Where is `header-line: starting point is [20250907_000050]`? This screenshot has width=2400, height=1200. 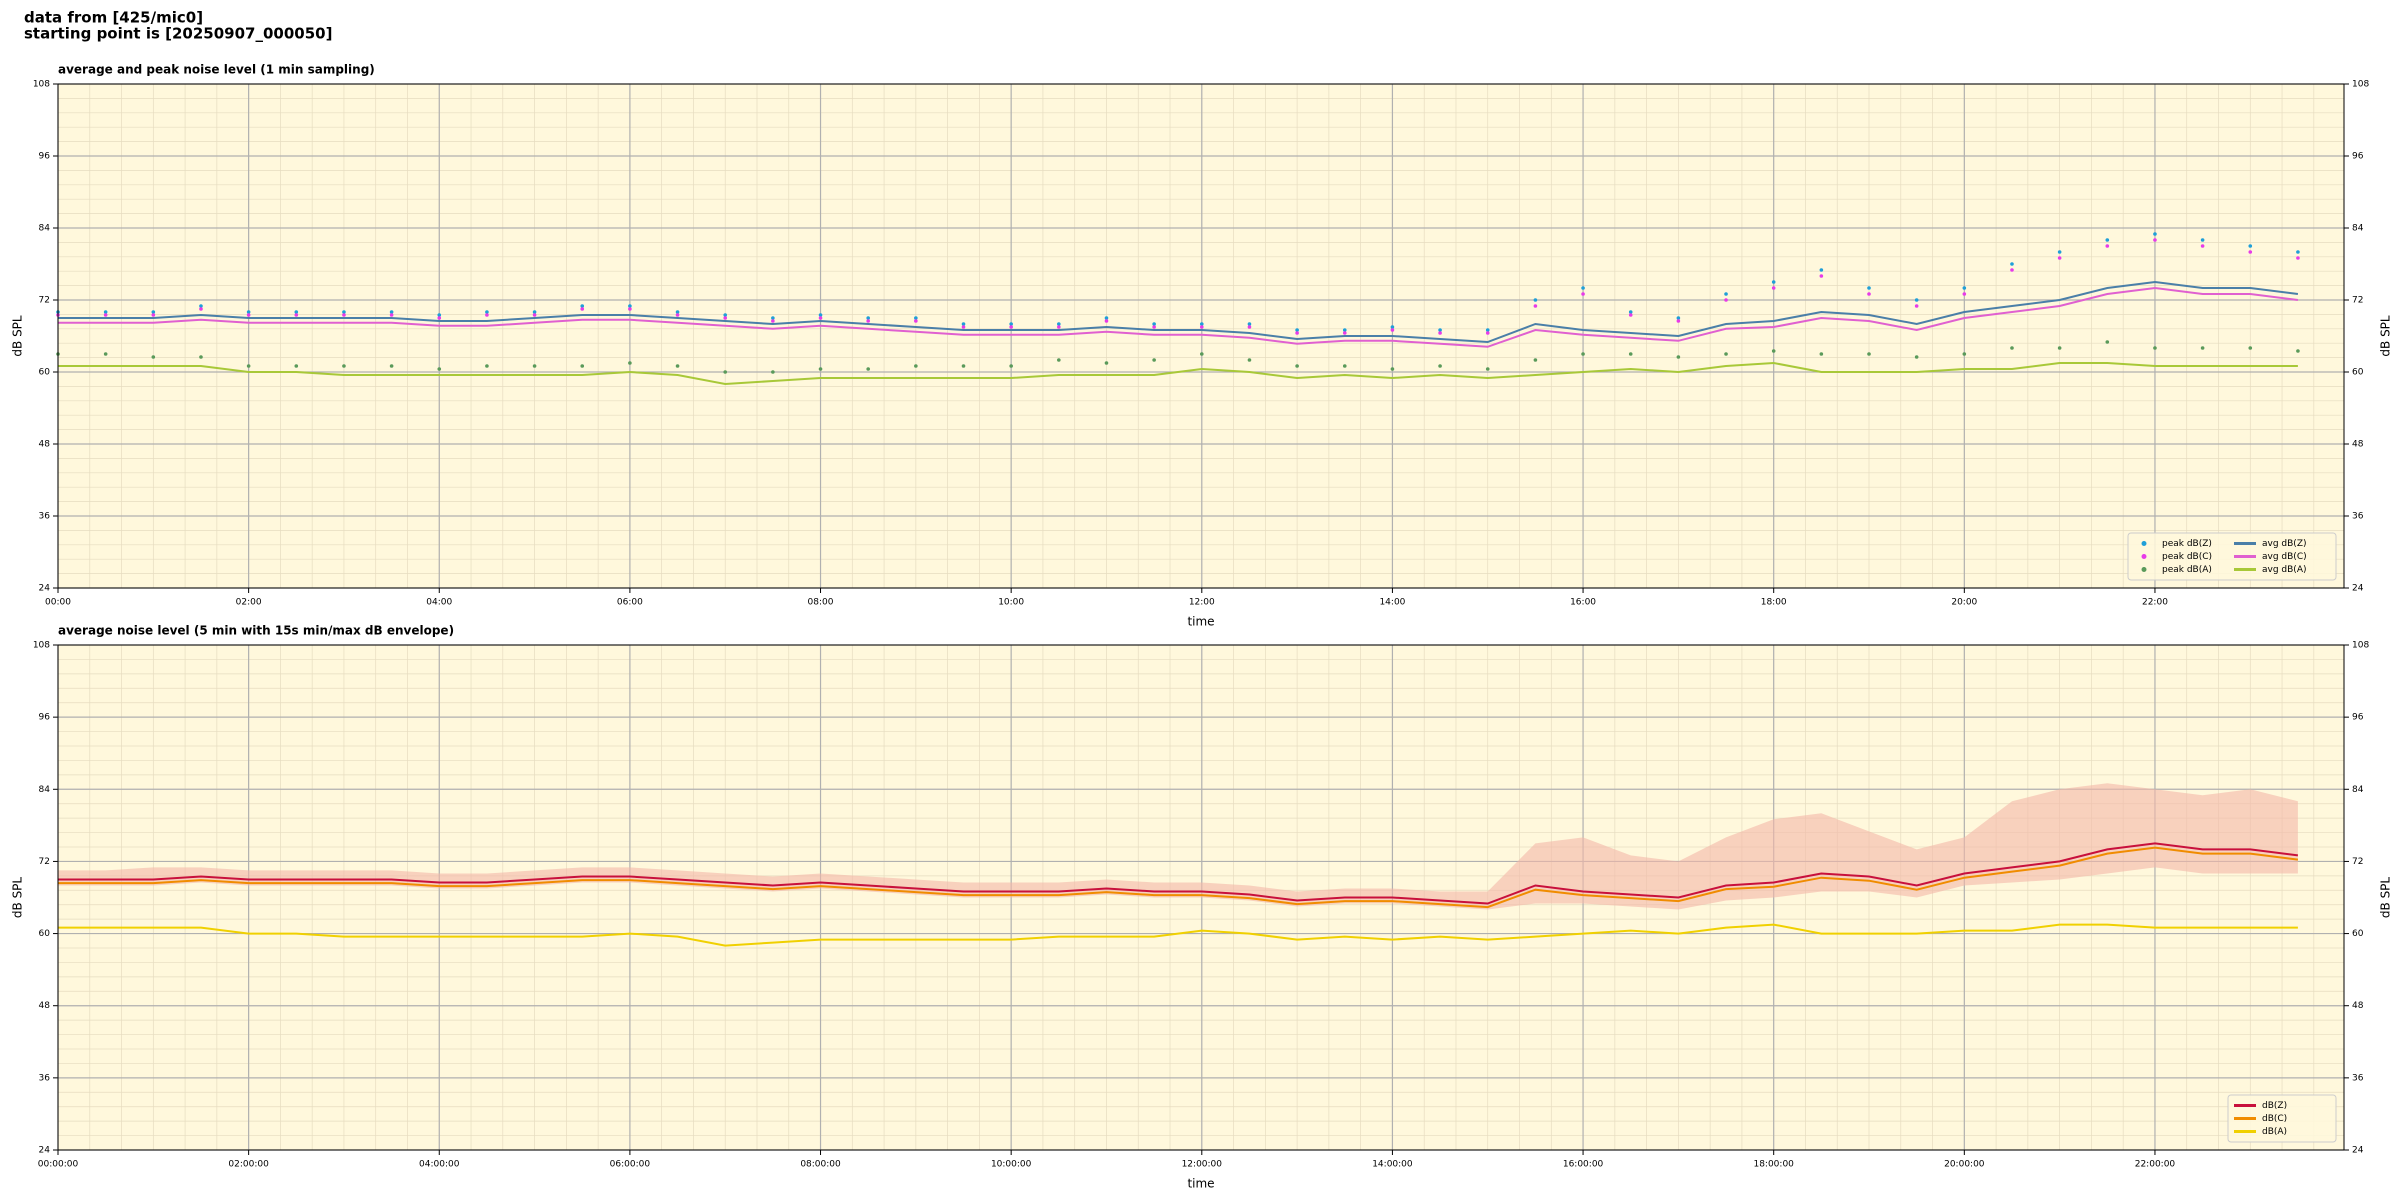 header-line: starting point is [20250907_000050] is located at coordinates (178, 34).